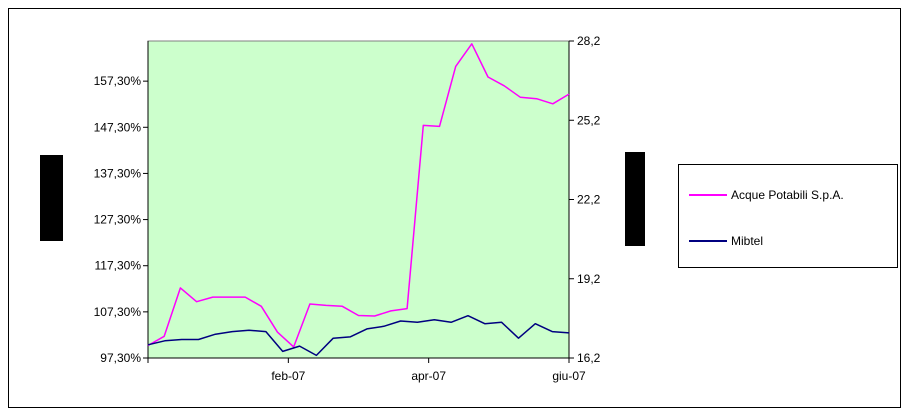 The width and height of the screenshot is (903, 410). What do you see at coordinates (288, 376) in the screenshot?
I see `x-tick-label: feb-07` at bounding box center [288, 376].